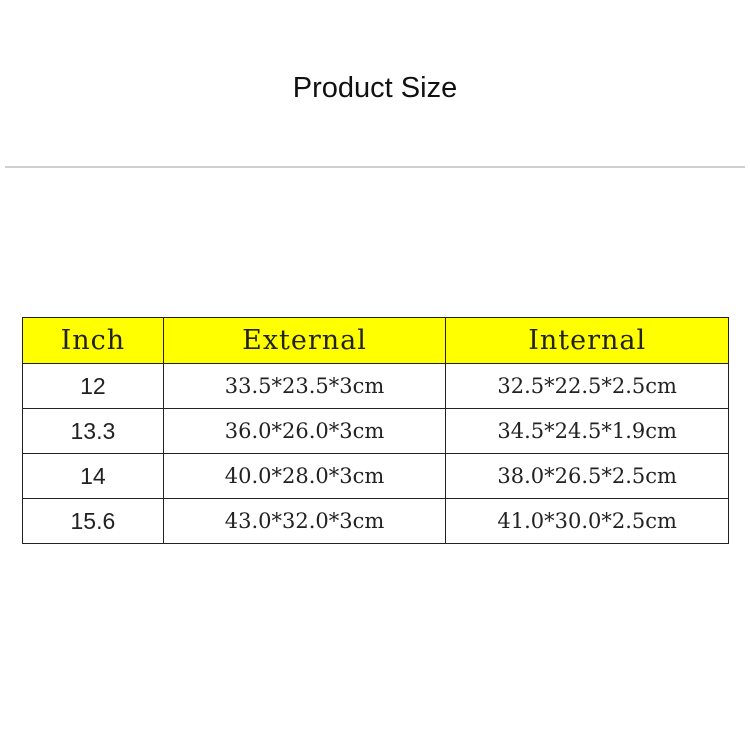 Image resolution: width=750 pixels, height=750 pixels. I want to click on cell-internal: 34.5*24.5*1.9cm, so click(587, 431).